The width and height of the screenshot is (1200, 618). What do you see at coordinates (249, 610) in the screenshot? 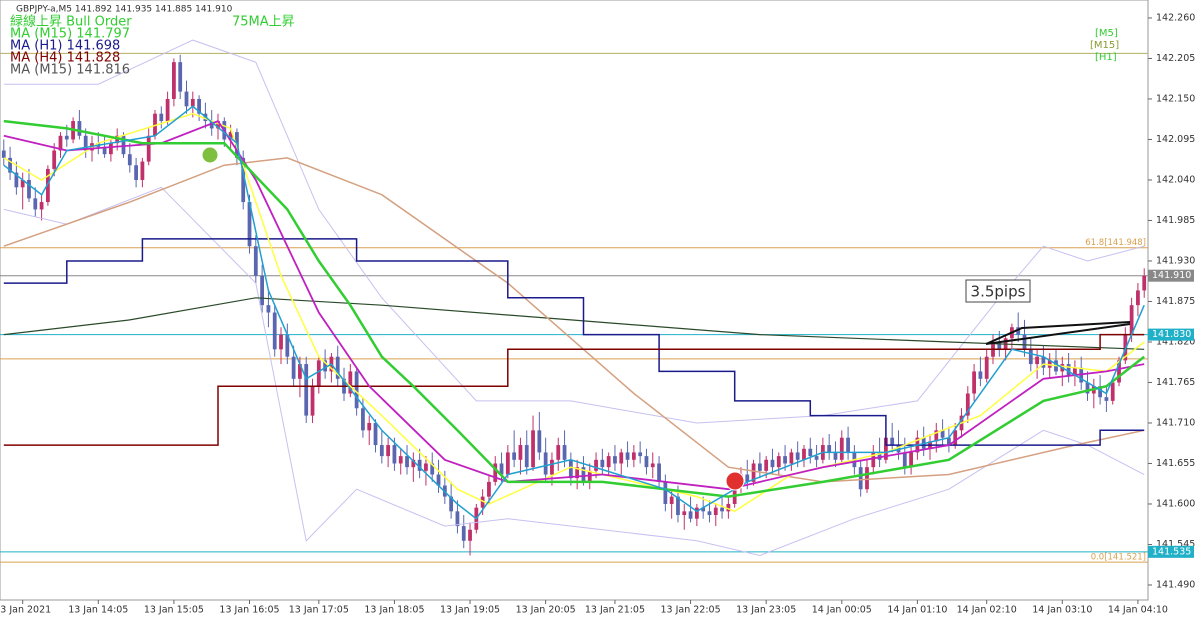
I see `x-tick-label: 13 Jan 16:05` at bounding box center [249, 610].